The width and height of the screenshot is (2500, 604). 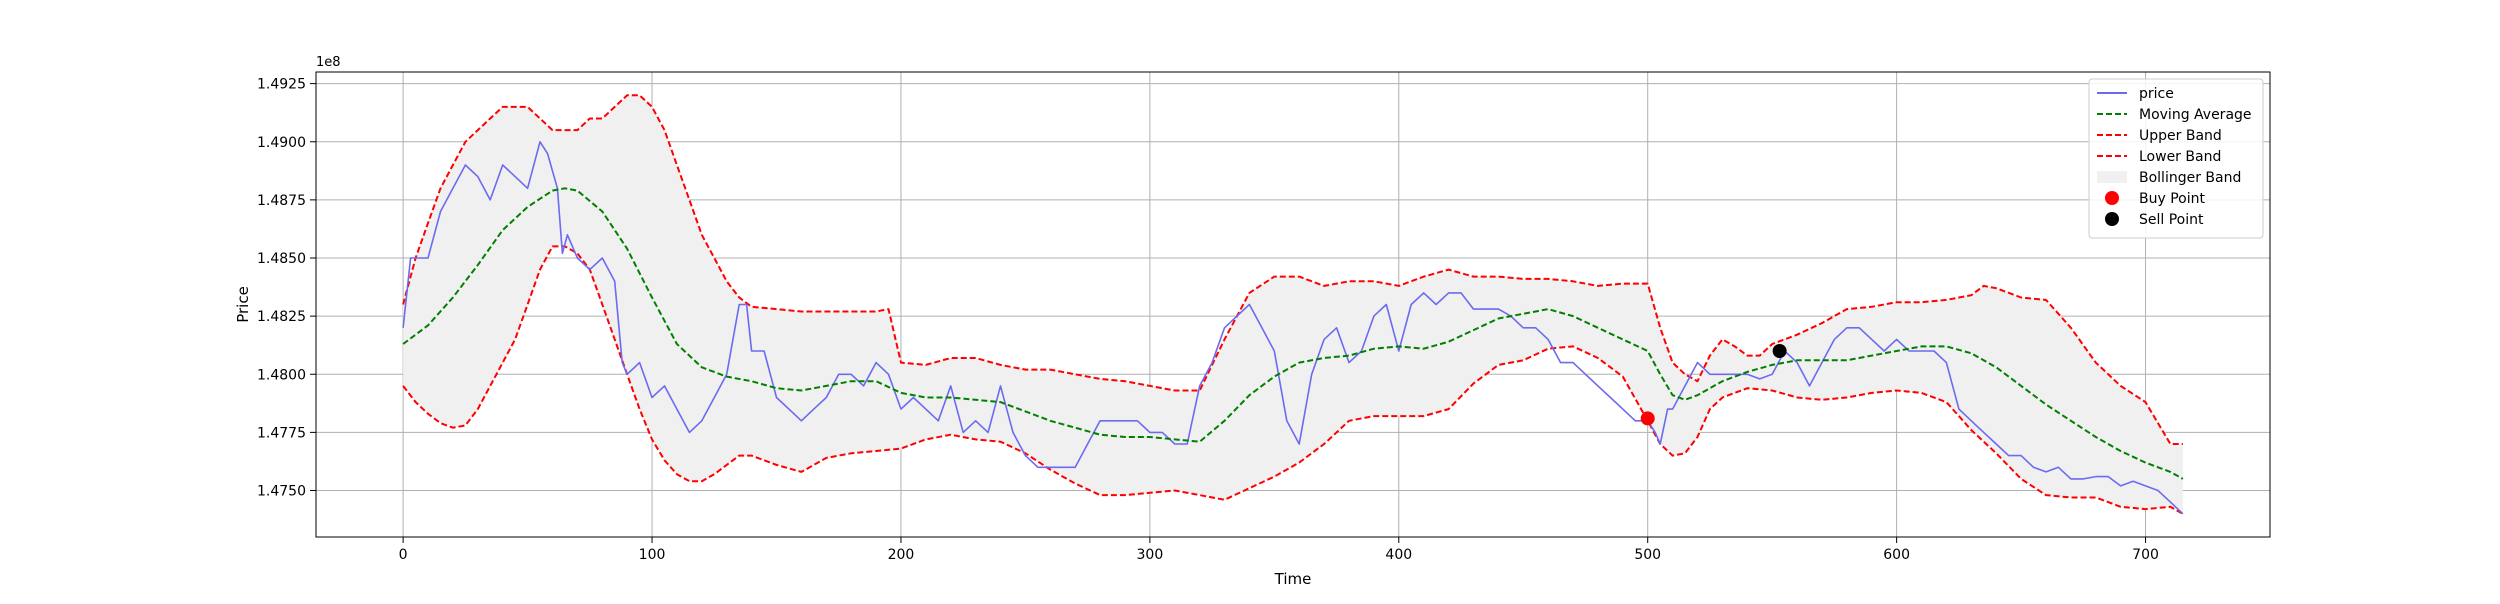 What do you see at coordinates (1713, 385) in the screenshot?
I see `signal-markers` at bounding box center [1713, 385].